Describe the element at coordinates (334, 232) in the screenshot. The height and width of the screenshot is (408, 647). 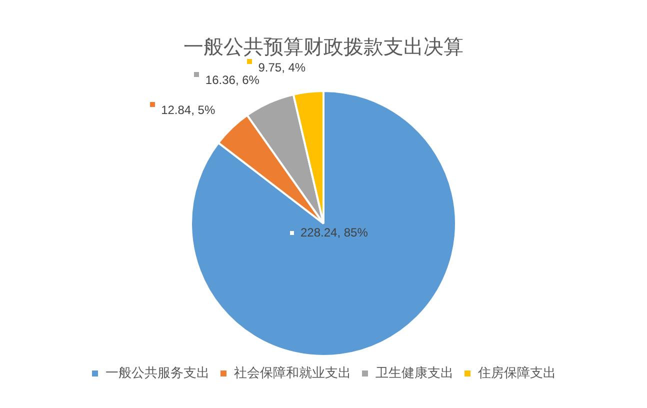
I see `data-label: 228.24, 85%` at that location.